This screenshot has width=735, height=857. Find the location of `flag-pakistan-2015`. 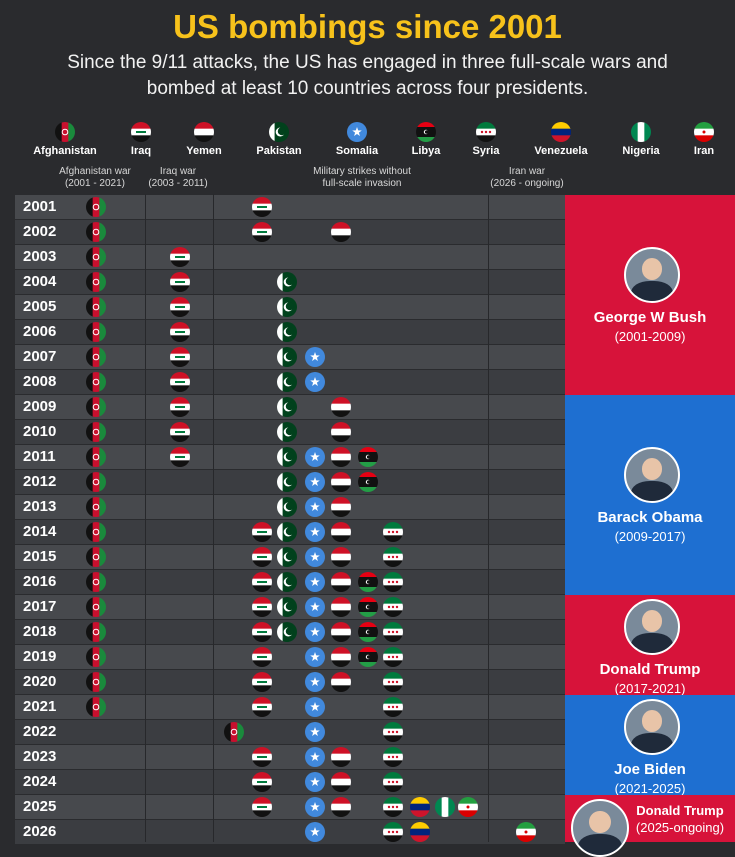

flag-pakistan-2015 is located at coordinates (287, 557).